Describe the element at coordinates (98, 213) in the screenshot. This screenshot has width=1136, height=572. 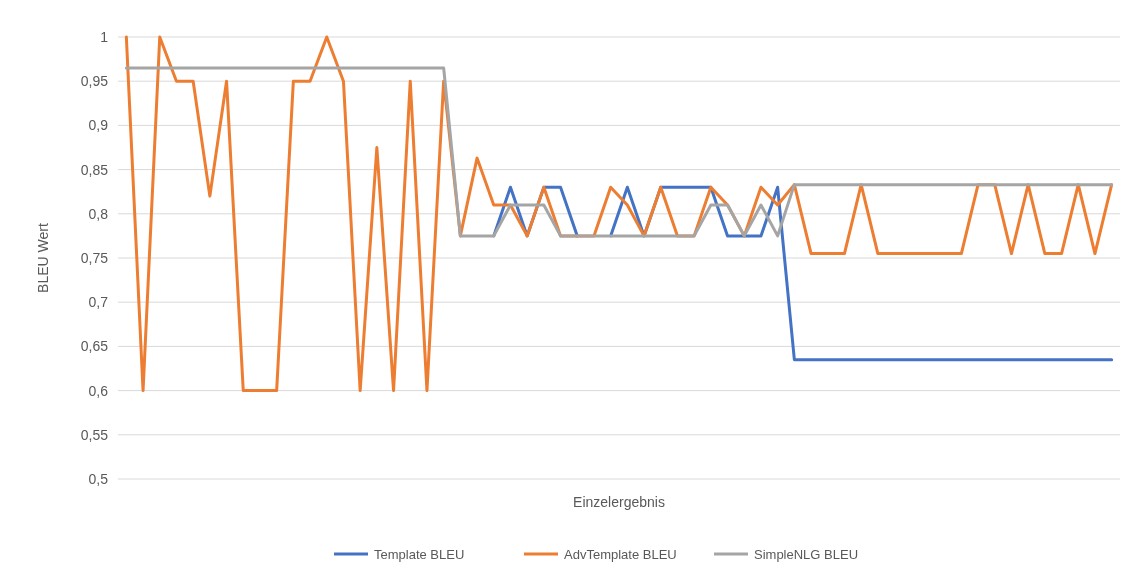
I see `y-tick-label: 0,8` at that location.